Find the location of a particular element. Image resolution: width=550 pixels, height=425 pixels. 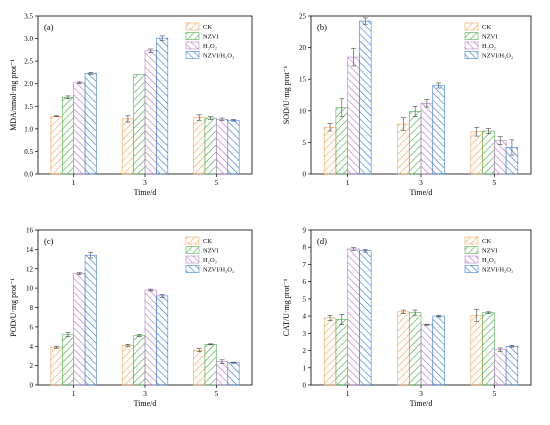

y-tick-label: 15 is located at coordinates (303, 80).